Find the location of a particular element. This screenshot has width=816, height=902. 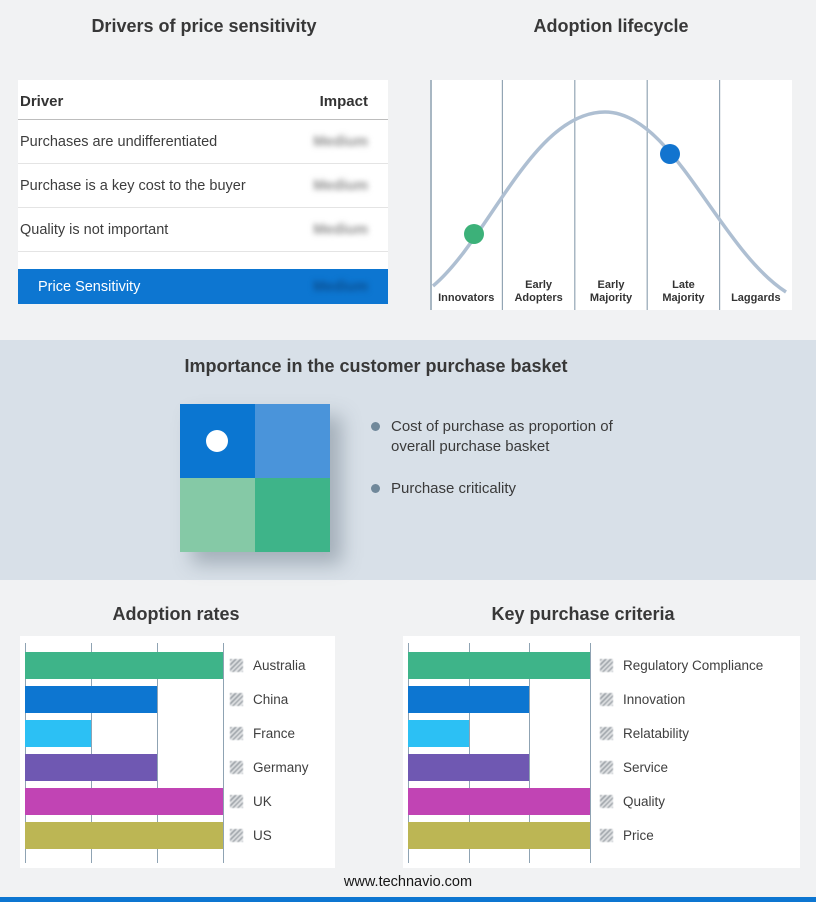

legend-item-germany: Germany is located at coordinates (280, 767).